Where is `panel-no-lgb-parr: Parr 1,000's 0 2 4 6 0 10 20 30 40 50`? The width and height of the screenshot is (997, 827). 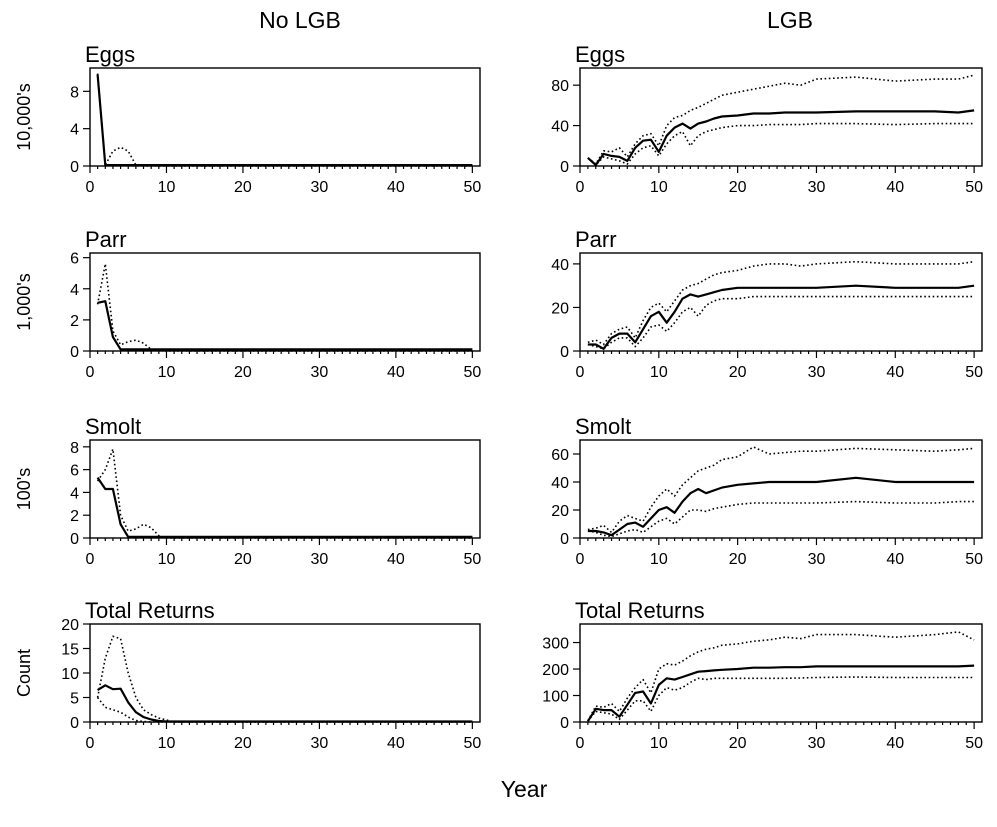 panel-no-lgb-parr: Parr 1,000's 0 2 4 6 0 10 20 30 40 50 is located at coordinates (247, 304).